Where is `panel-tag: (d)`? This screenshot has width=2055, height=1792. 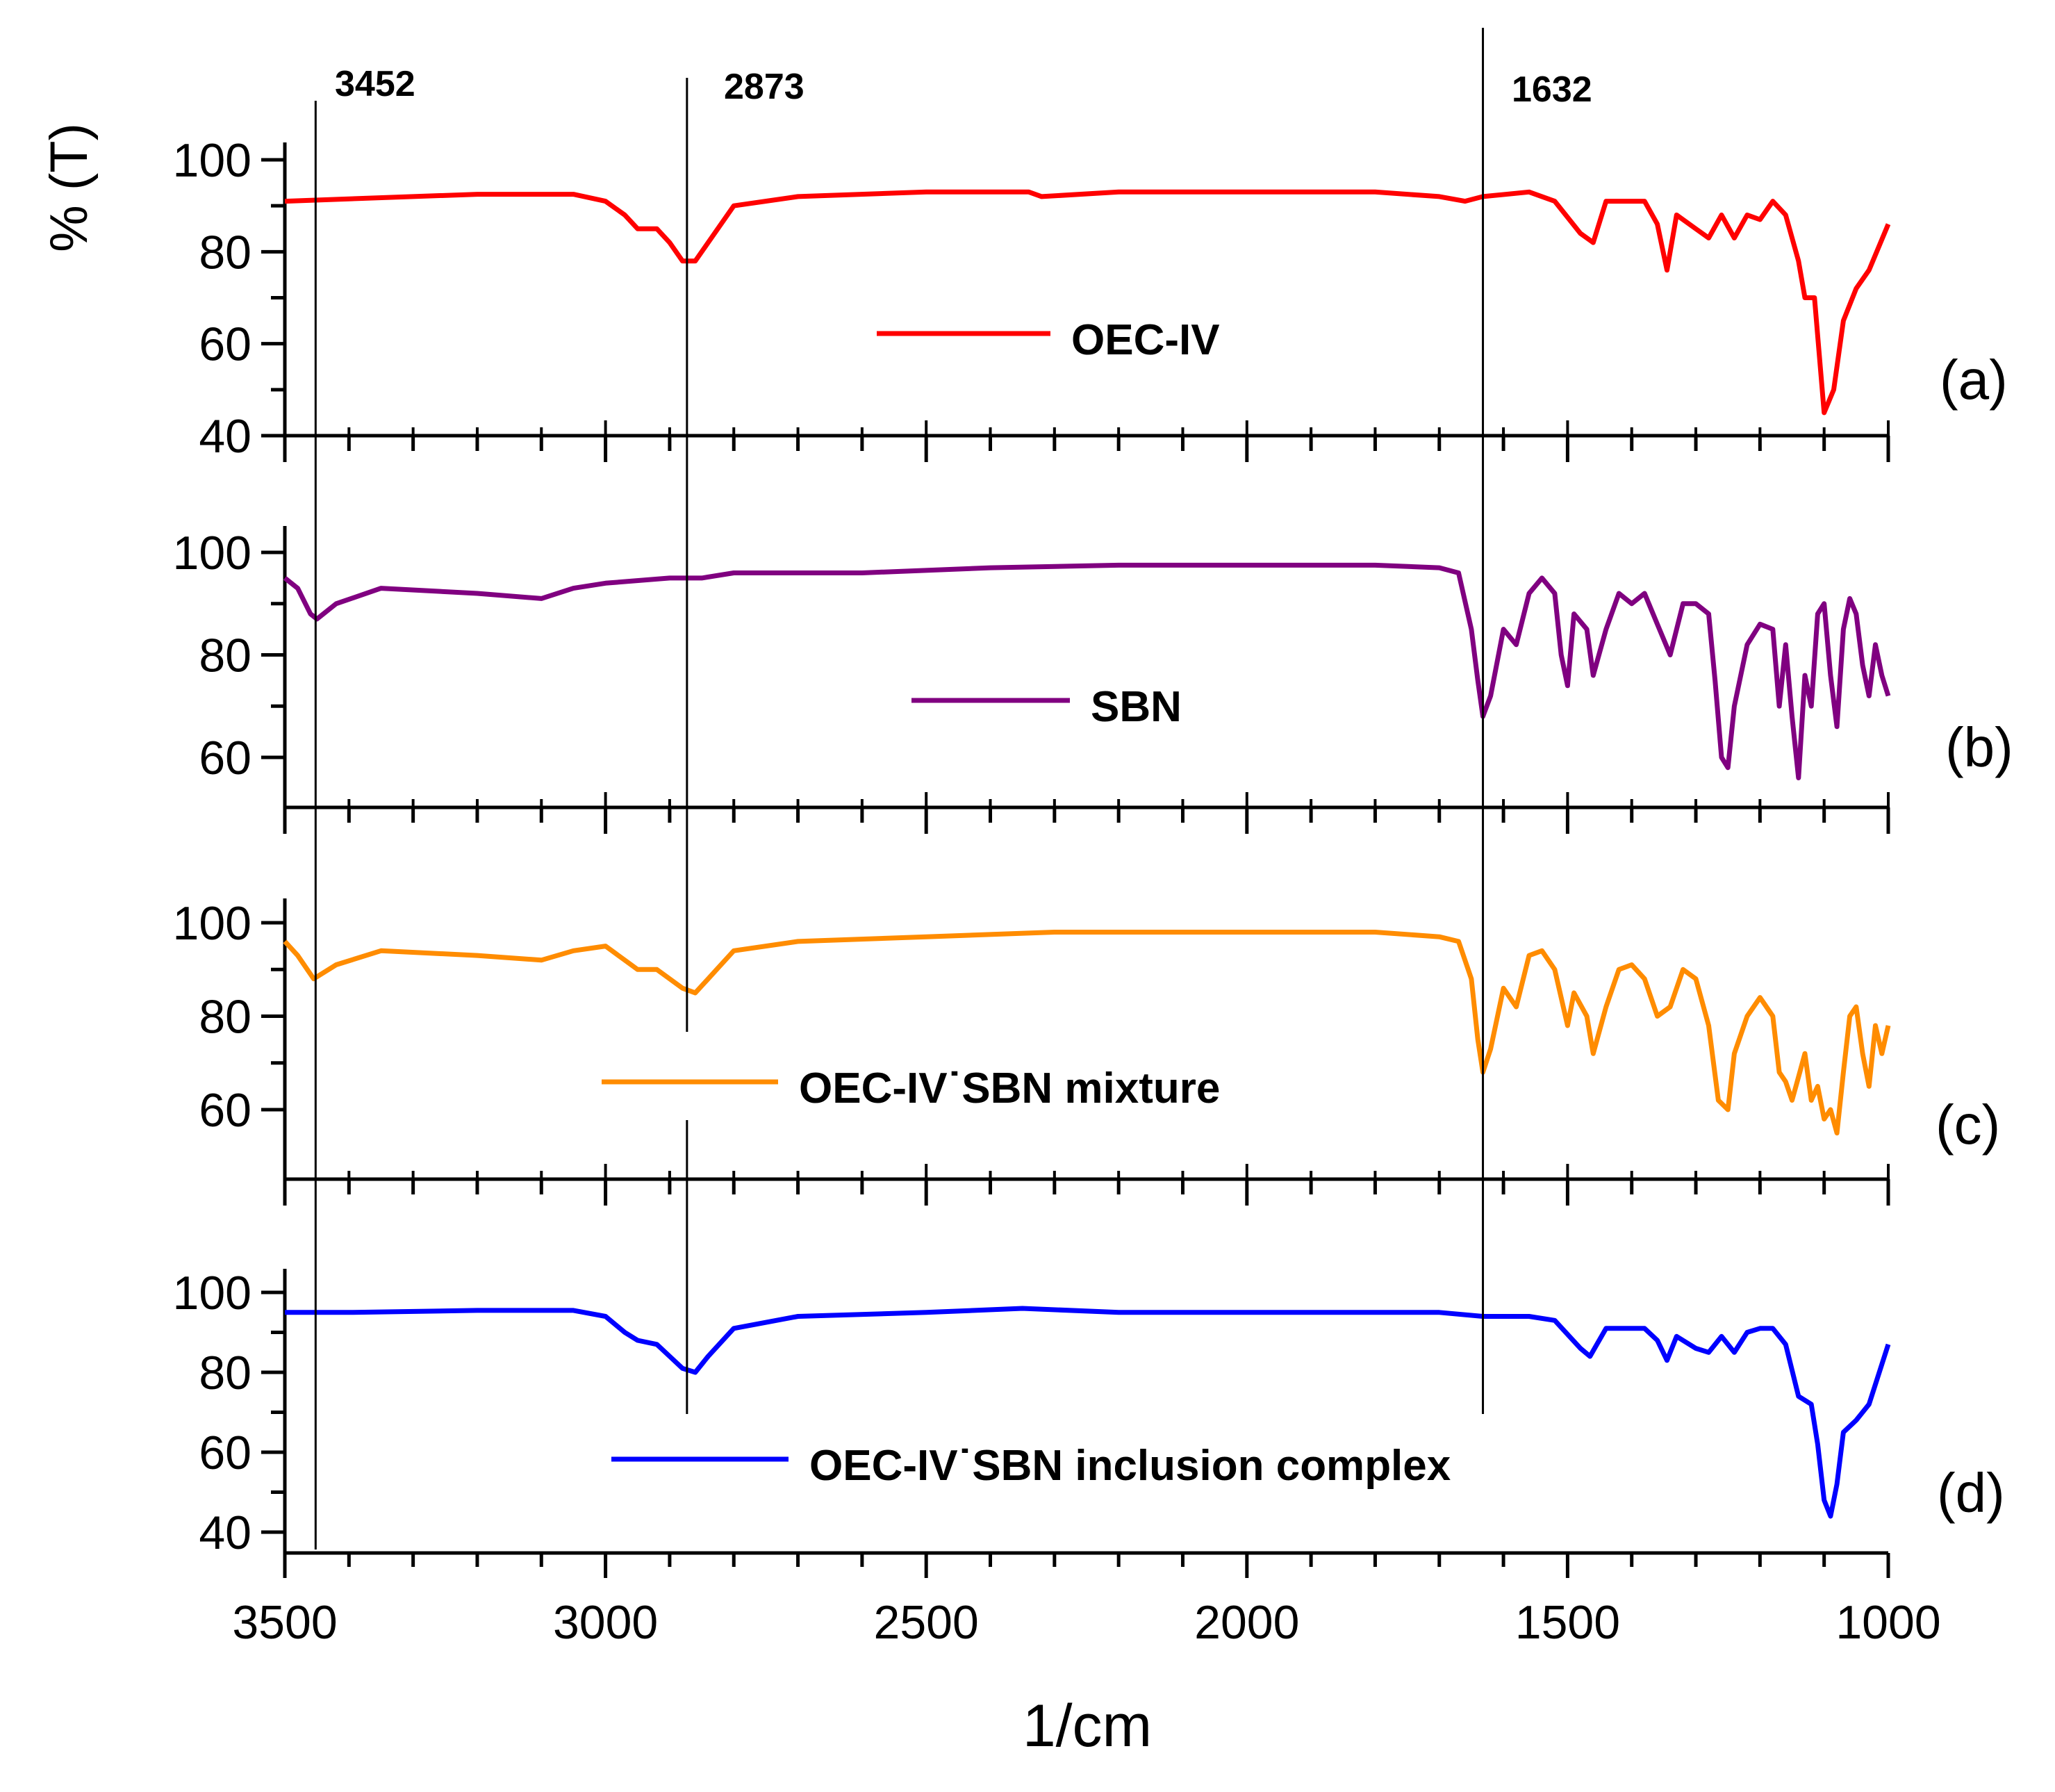
panel-tag: (d) is located at coordinates (1971, 1493).